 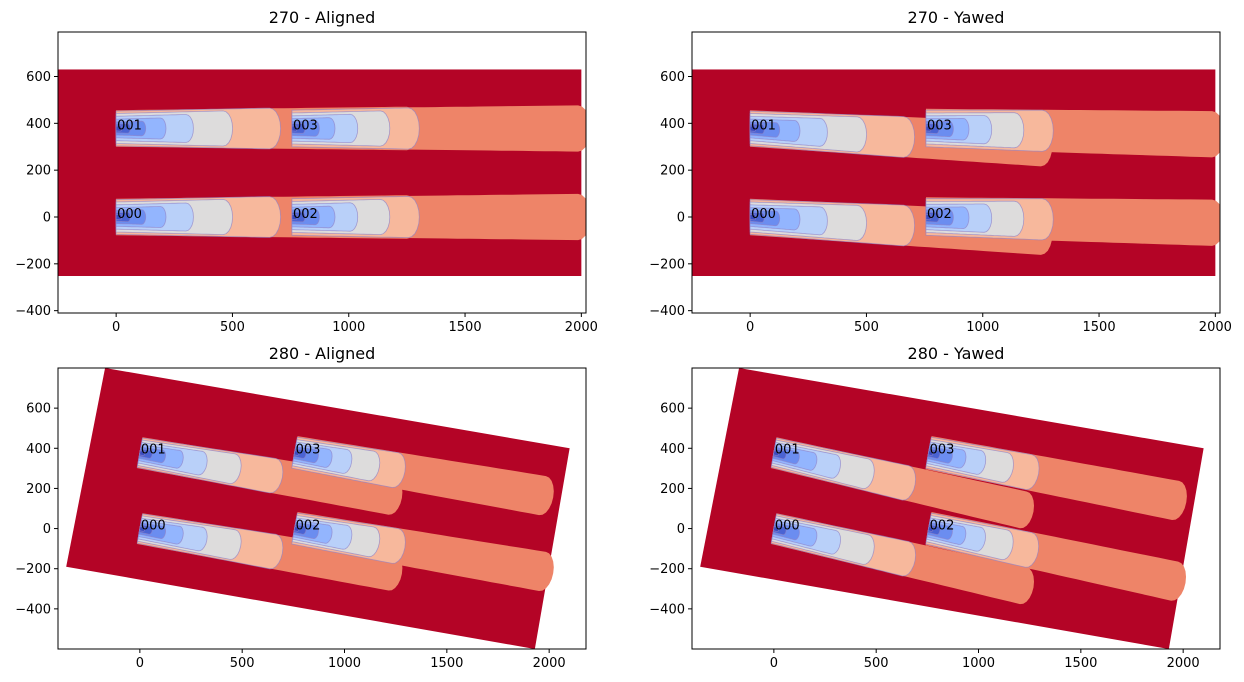 What do you see at coordinates (956, 353) in the screenshot?
I see `panel-title: 280 - Yawed` at bounding box center [956, 353].